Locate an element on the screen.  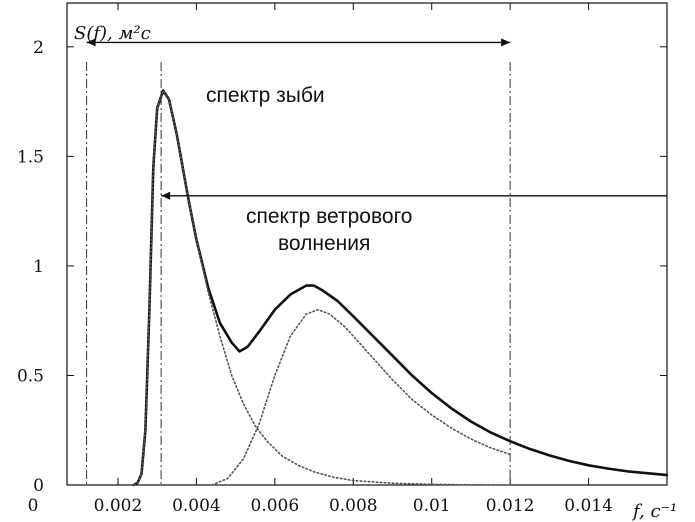
y-tick-label: 1.5 is located at coordinates (30, 157).